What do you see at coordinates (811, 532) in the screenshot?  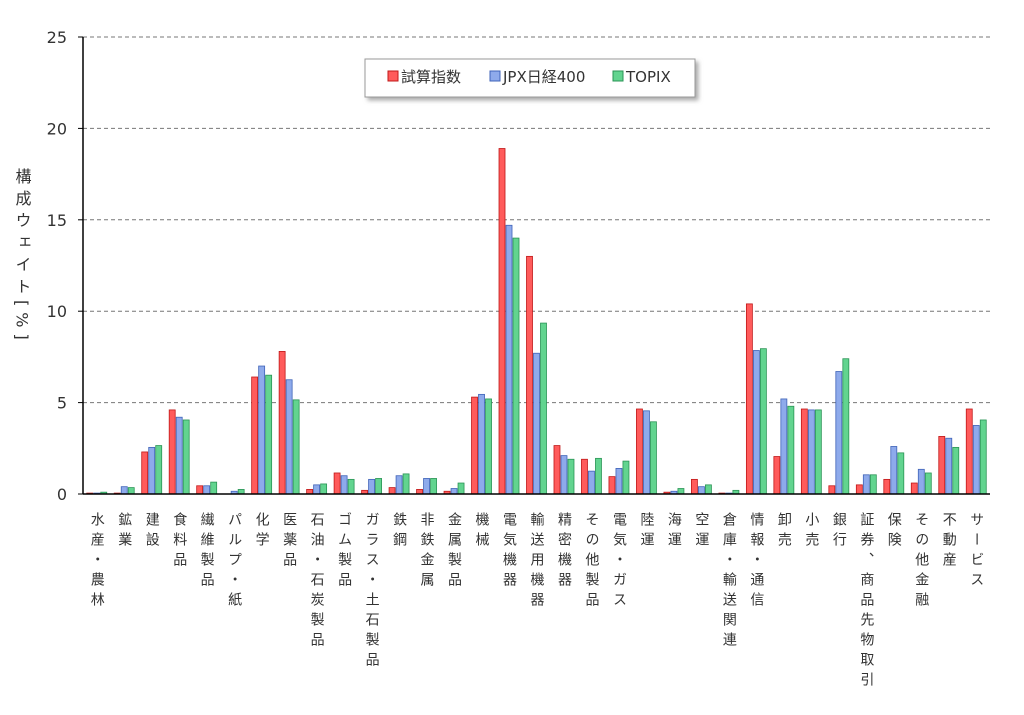 I see `x-tick-label: 小売` at bounding box center [811, 532].